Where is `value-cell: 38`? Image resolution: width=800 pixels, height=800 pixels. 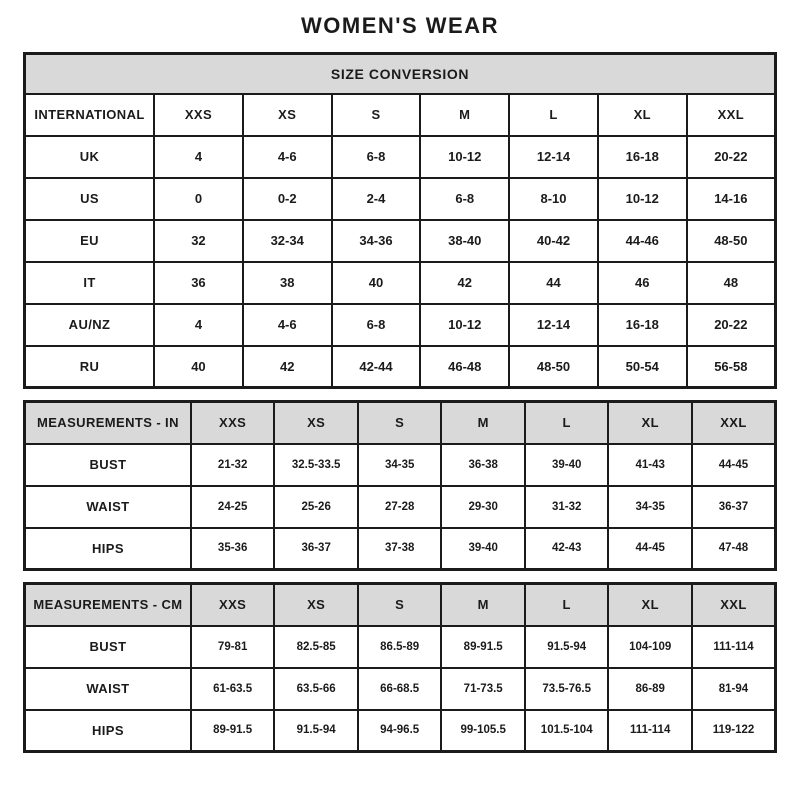 value-cell: 38 is located at coordinates (287, 282).